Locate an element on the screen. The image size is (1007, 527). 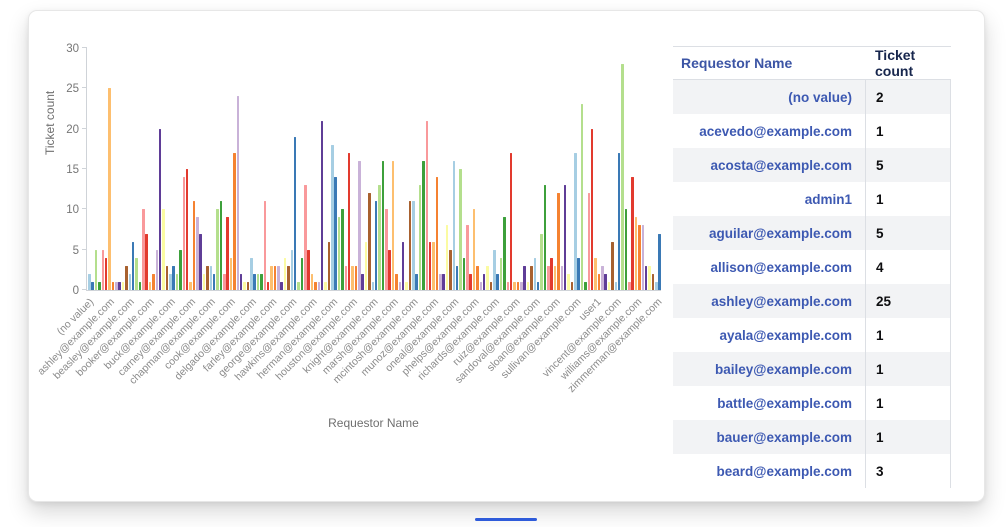
column-header-requestor-name: Requestor Name is located at coordinates (737, 63).